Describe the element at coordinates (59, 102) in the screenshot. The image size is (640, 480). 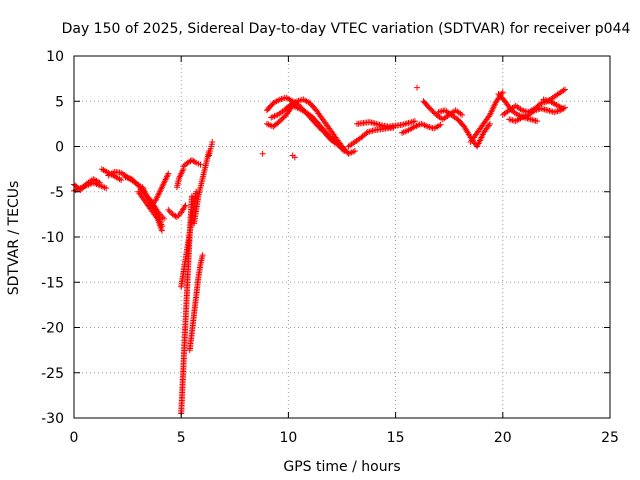
I see `y-tick-label: 5` at that location.